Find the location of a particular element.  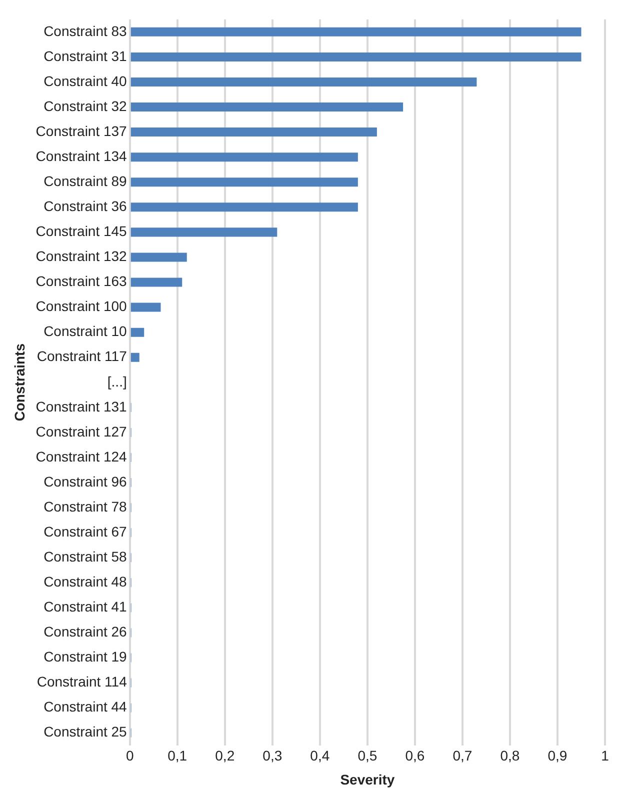

x-tick-label: 0,1 is located at coordinates (178, 756).